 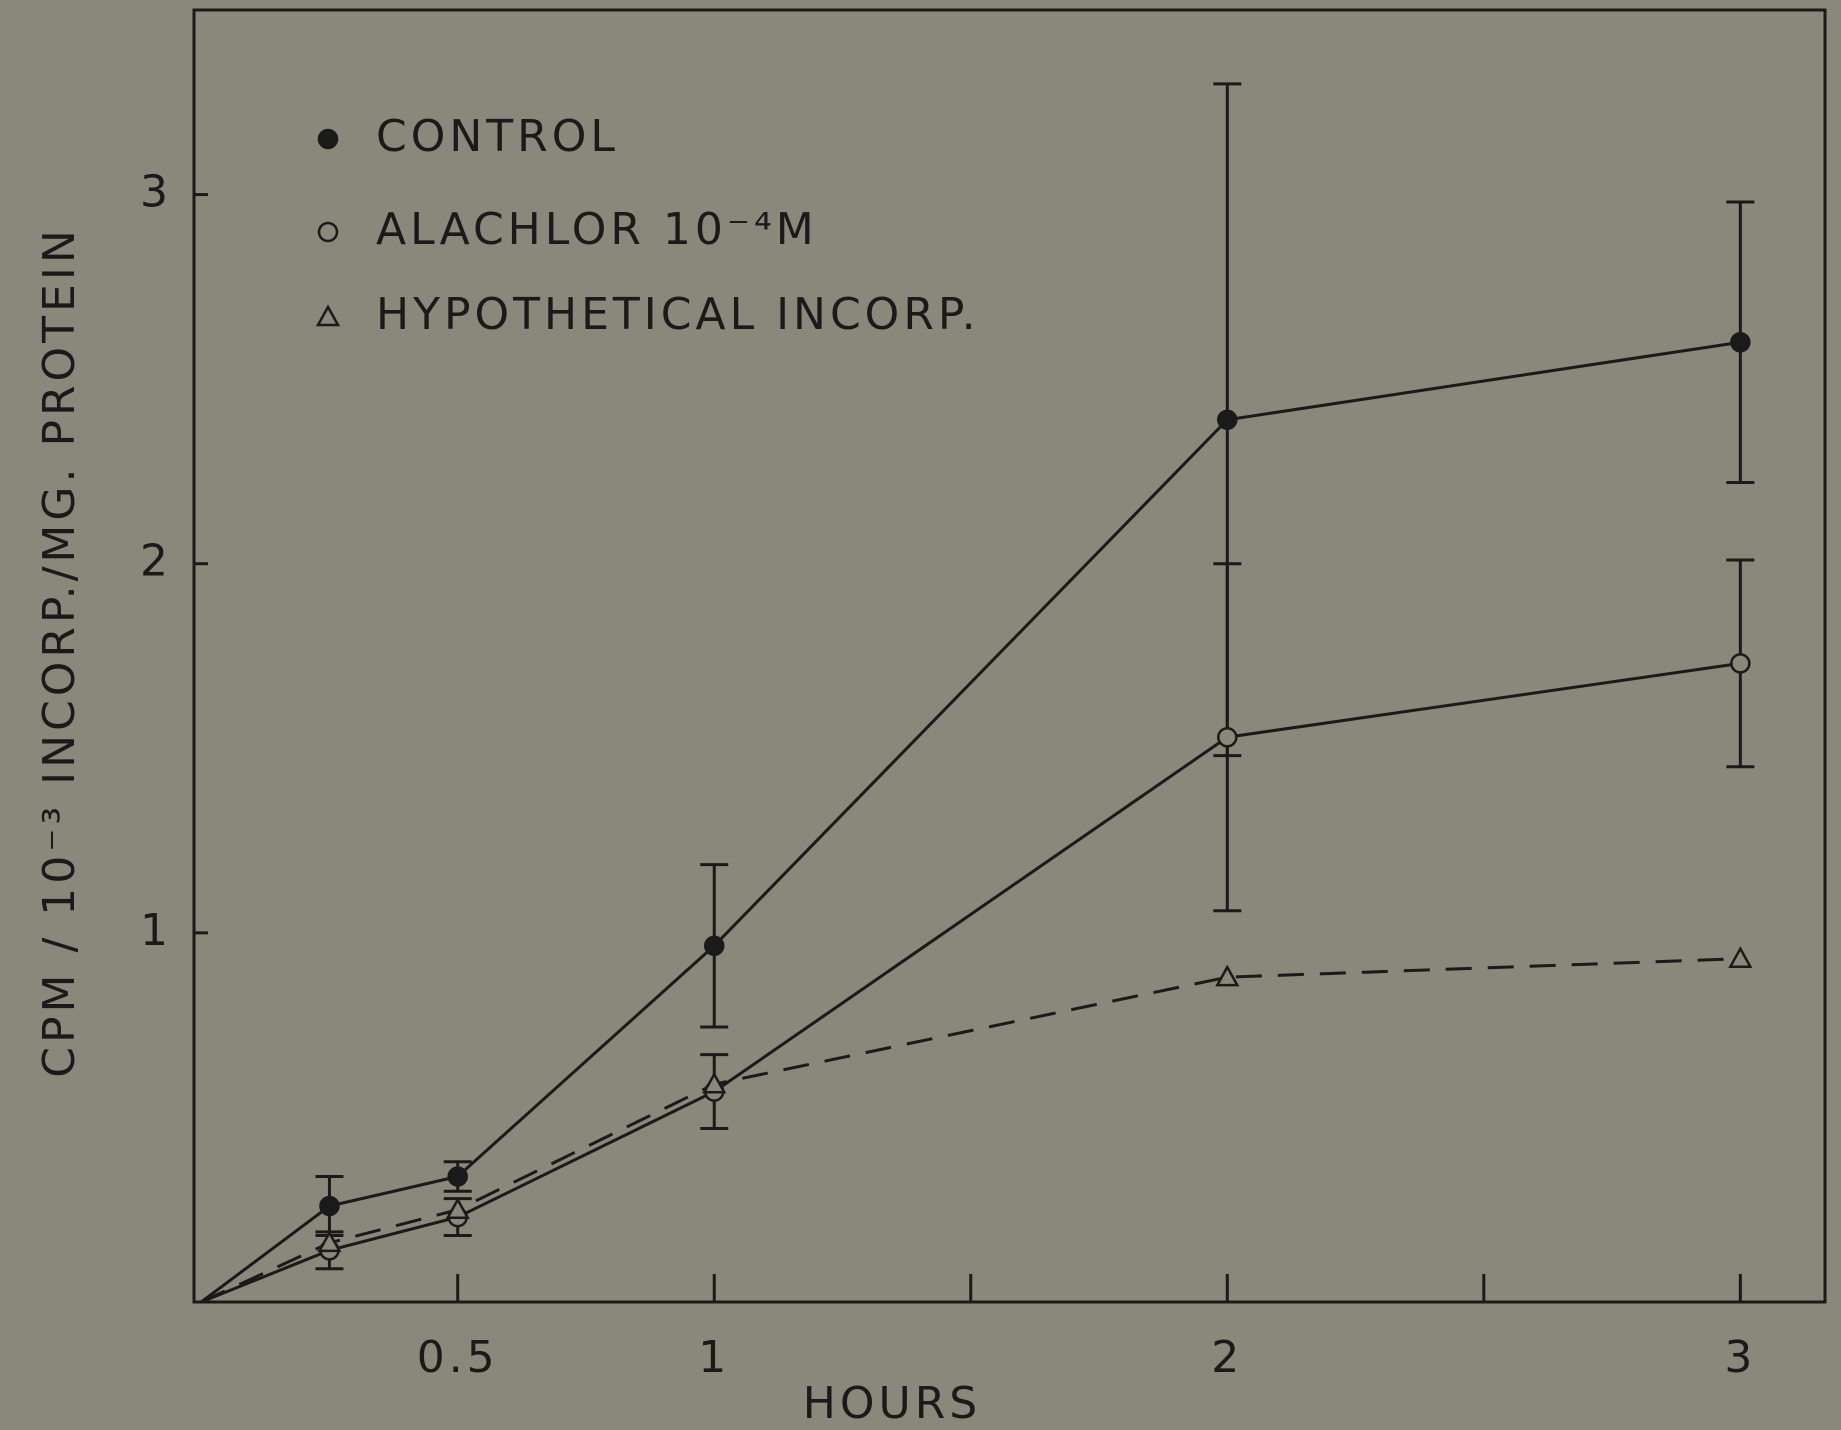 I want to click on x-tick-label: 1, so click(x=714, y=1357).